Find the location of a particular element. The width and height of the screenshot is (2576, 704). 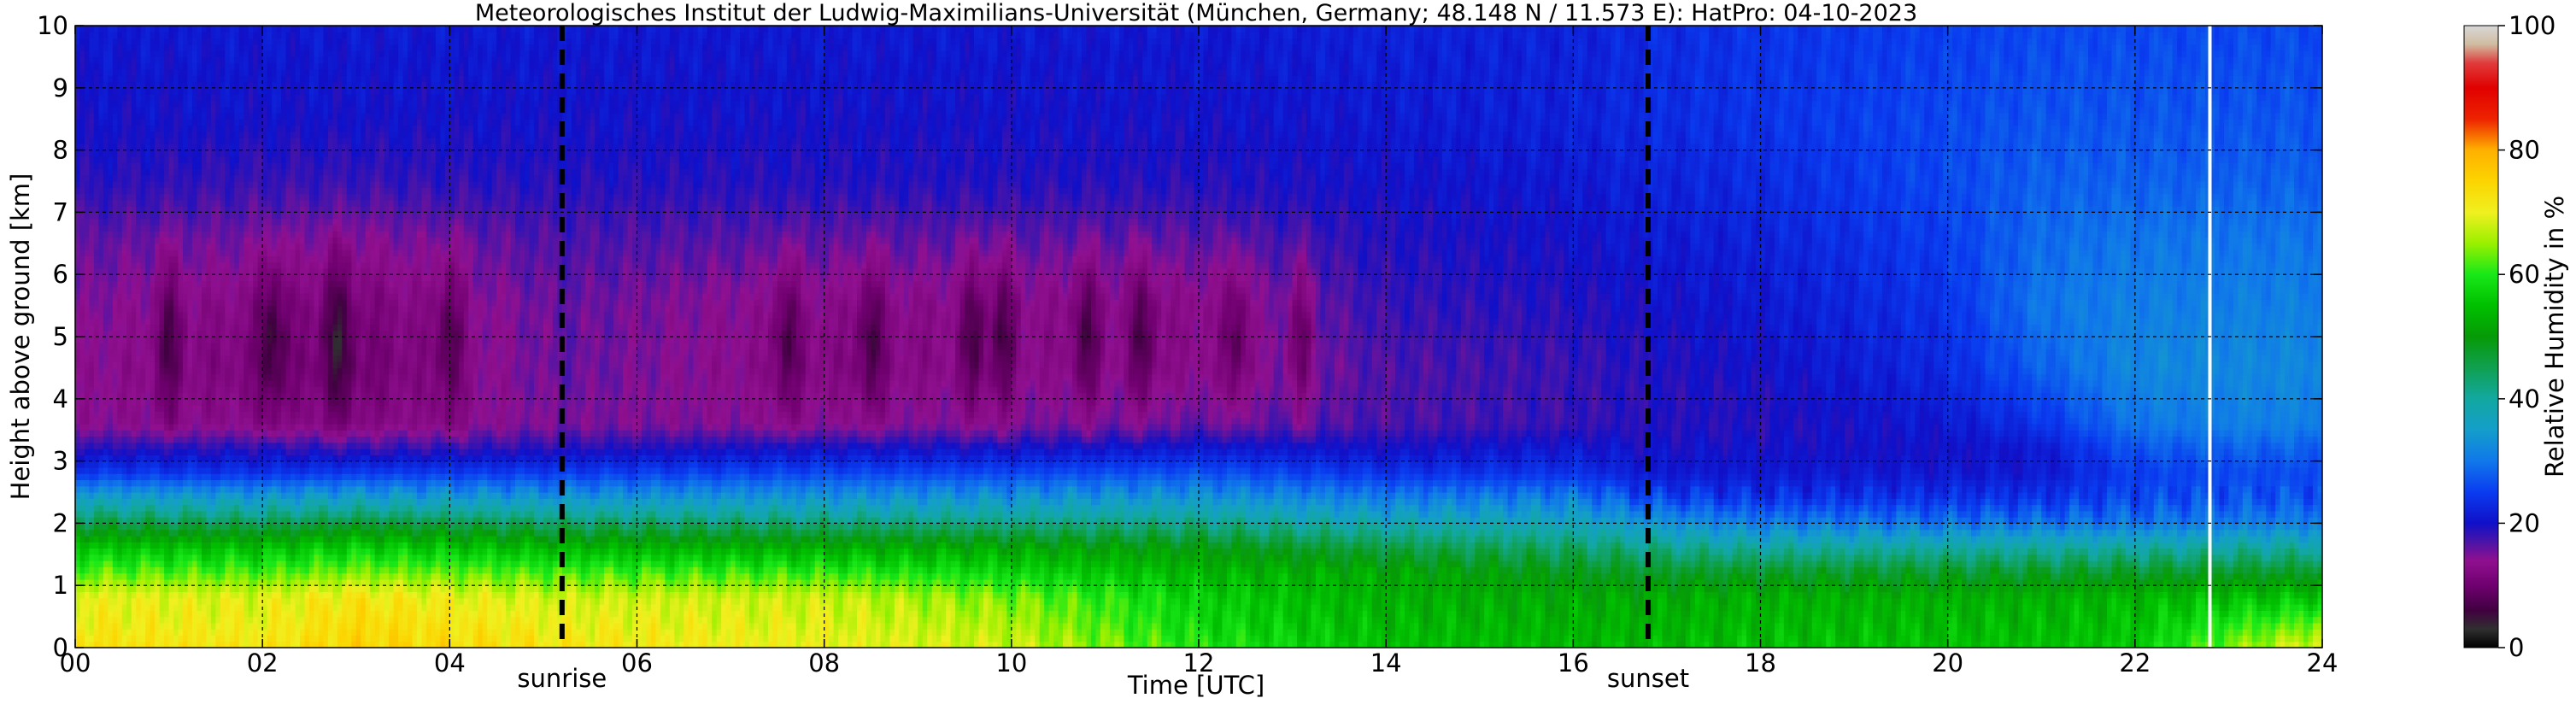

colorbar: 0 20 40 60 80 100 Relative Humidity in % is located at coordinates (2516, 336).